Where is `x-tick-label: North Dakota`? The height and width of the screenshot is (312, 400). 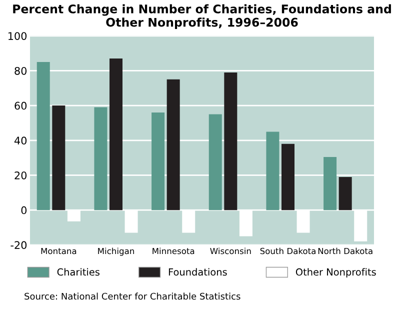 x-tick-label: North Dakota is located at coordinates (345, 251).